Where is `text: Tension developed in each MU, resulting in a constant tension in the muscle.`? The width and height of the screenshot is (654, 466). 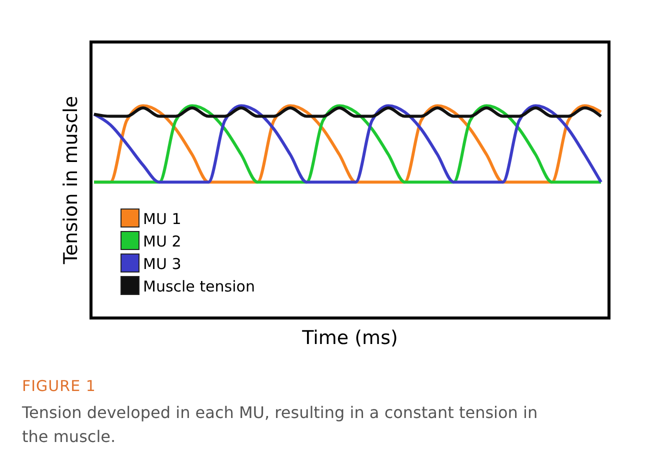
text: Tension developed in each MU, resulting in a constant tension in the muscle. is located at coordinates (279, 424).